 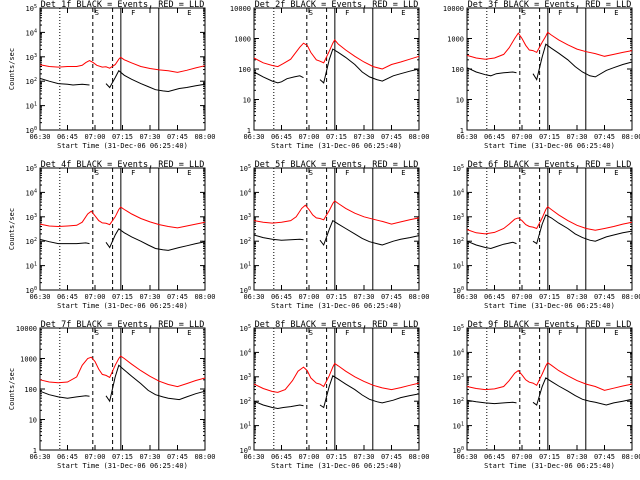 I want to click on chart-title: Det 8f BLACK = Events, RED = LLD, so click(x=337, y=325).